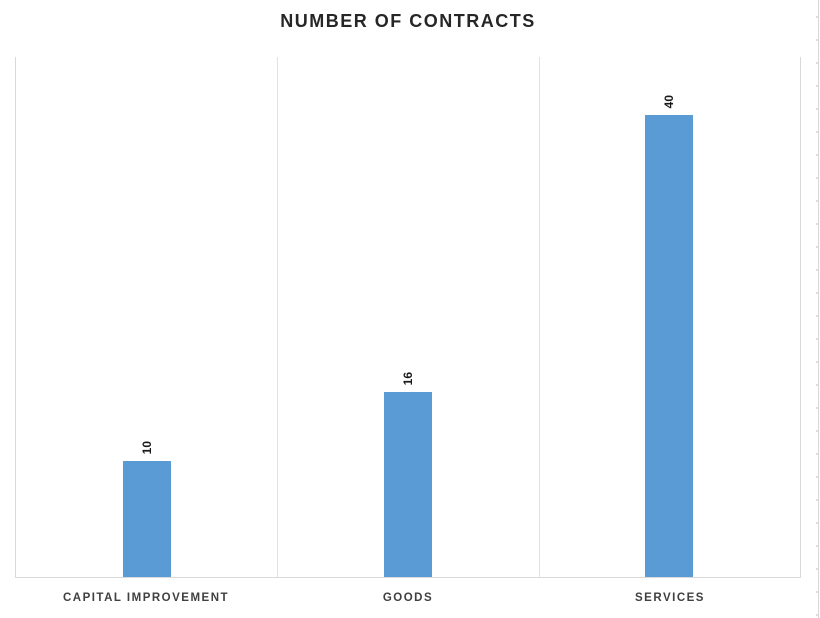 The image size is (820, 618). I want to click on sheet-edge-ruler-line, so click(817, 309).